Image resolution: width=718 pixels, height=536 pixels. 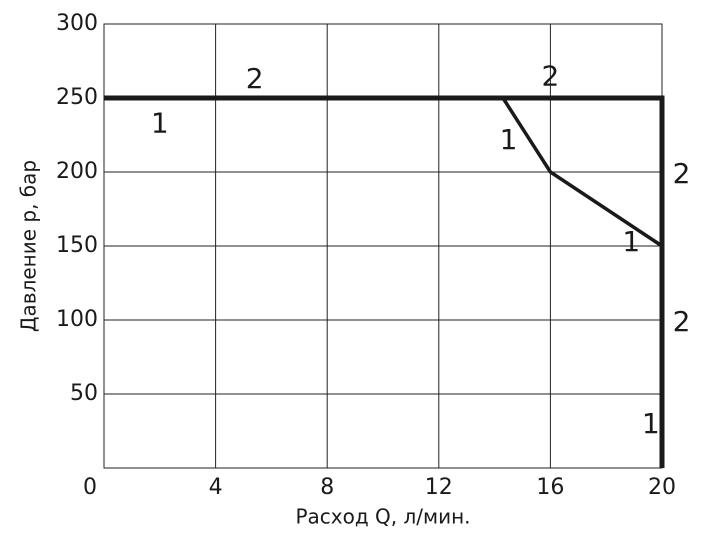 I want to click on y-tick-label: 300, so click(x=77, y=23).